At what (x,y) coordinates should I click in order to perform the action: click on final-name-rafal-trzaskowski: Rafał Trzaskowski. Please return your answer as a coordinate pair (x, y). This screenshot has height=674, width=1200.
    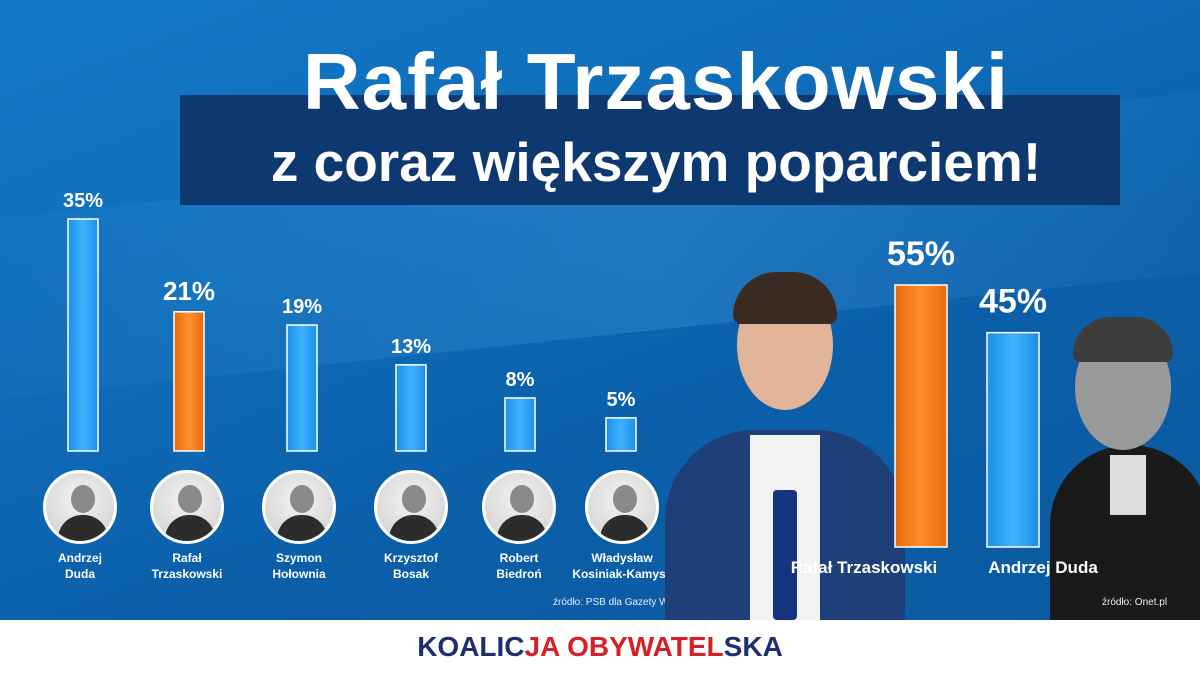
    Looking at the image, I should click on (864, 567).